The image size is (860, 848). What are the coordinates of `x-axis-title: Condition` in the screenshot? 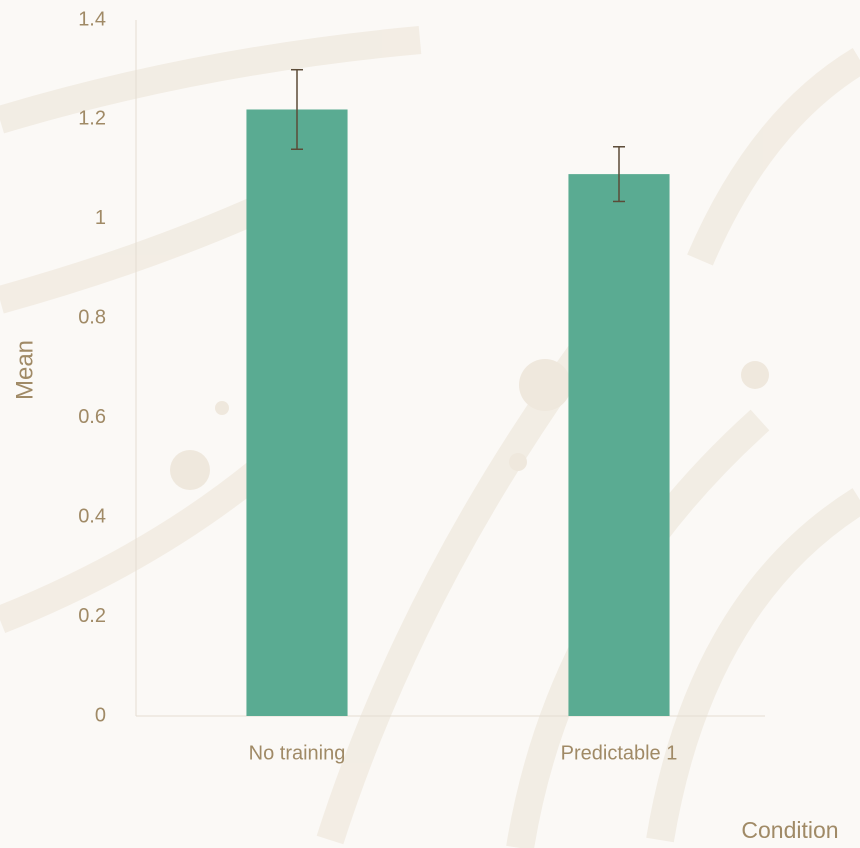 It's located at (789, 830).